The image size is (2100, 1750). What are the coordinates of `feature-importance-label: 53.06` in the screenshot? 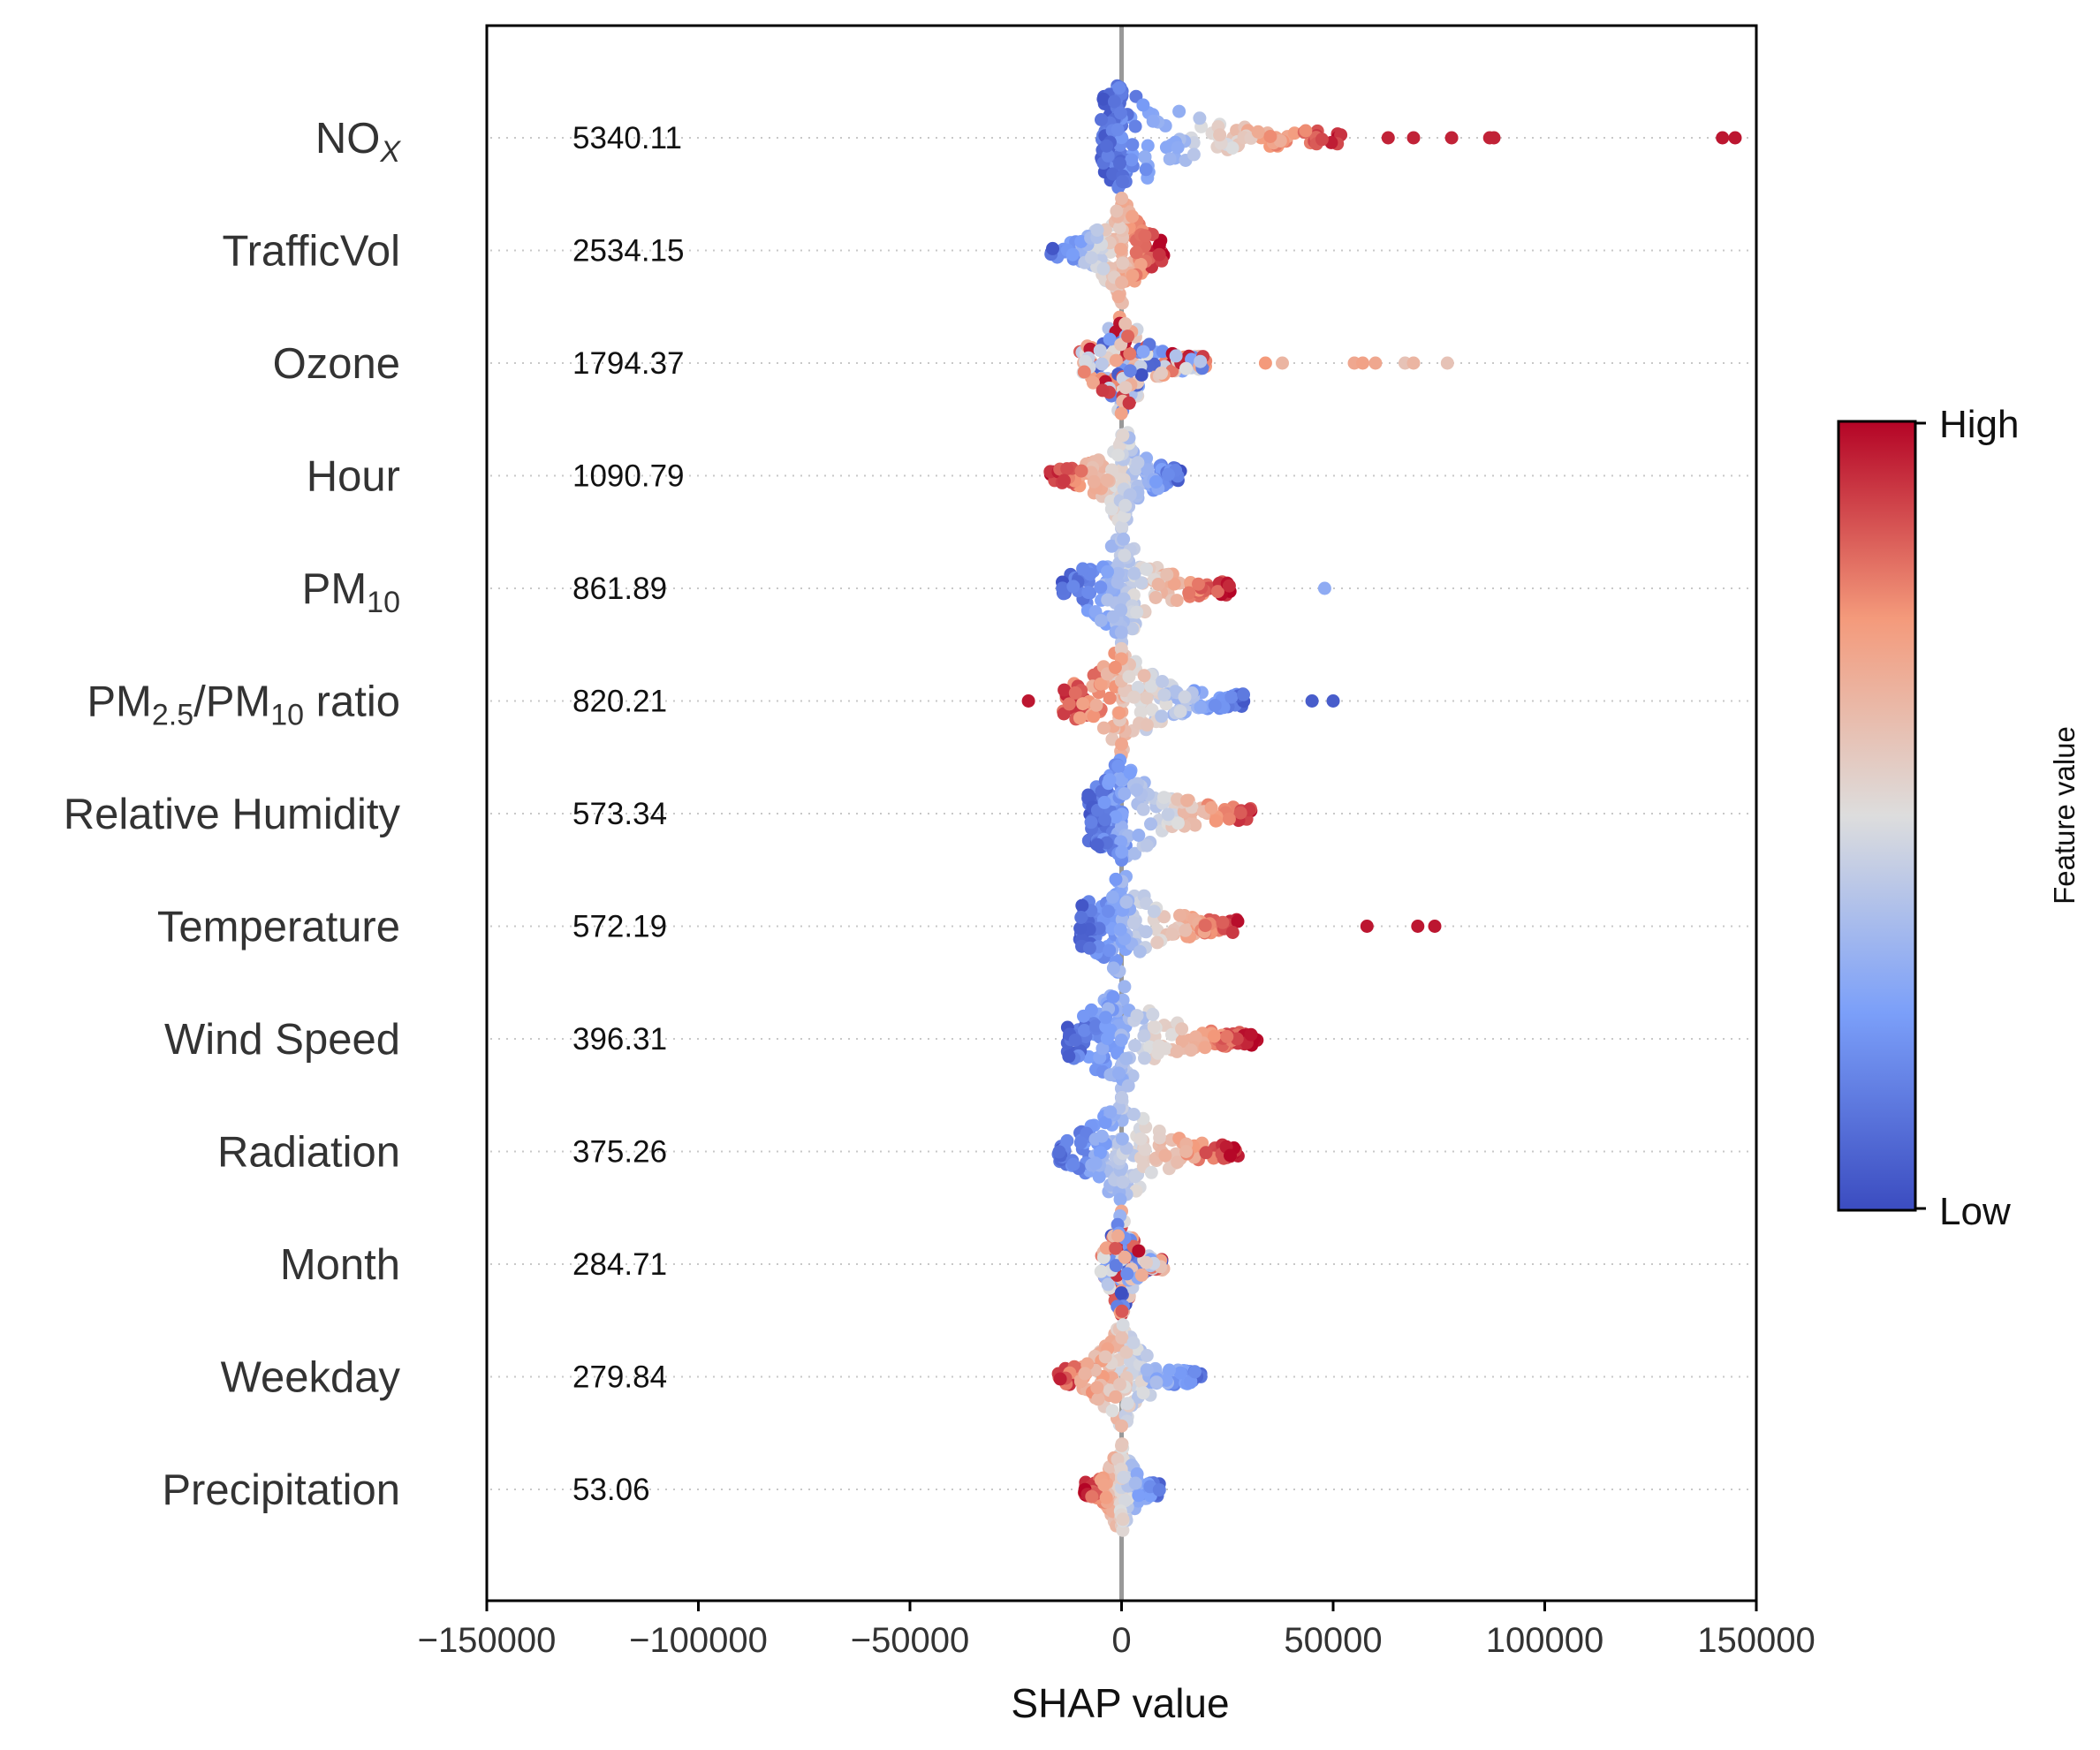 It's located at (611, 1490).